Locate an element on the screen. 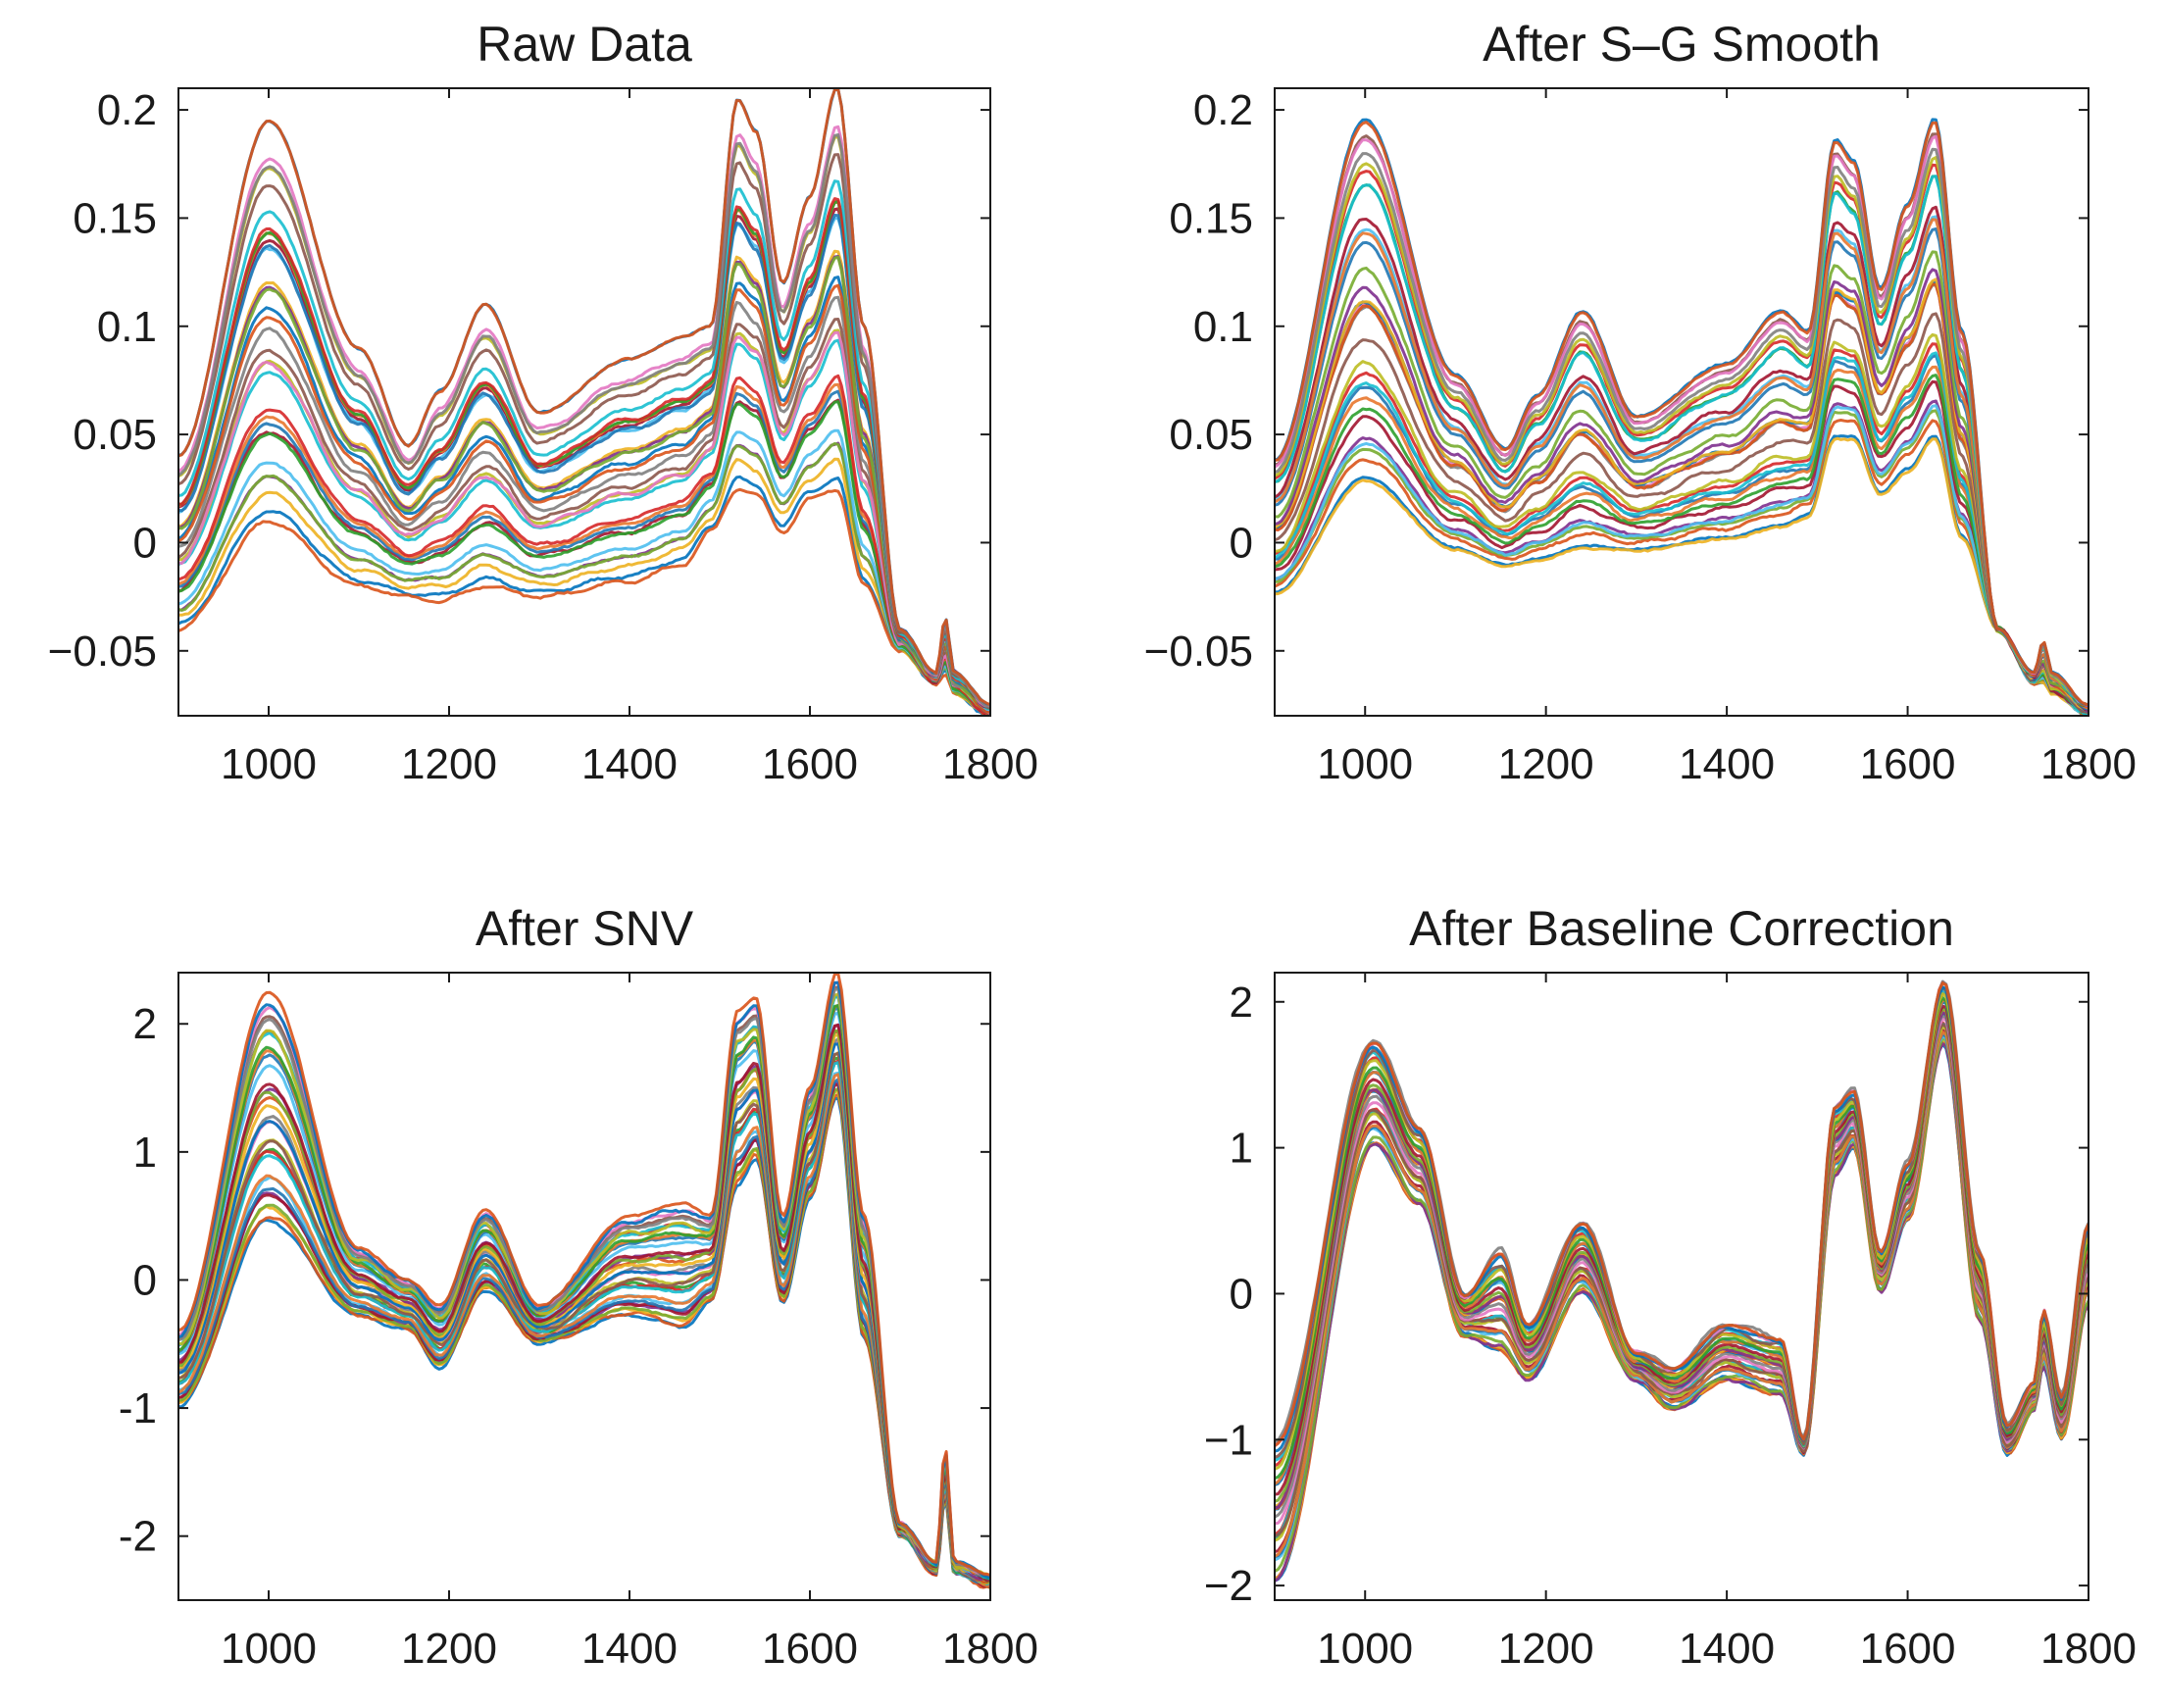  sg-smooth-ytick-label: 0.1 is located at coordinates (1223, 327).